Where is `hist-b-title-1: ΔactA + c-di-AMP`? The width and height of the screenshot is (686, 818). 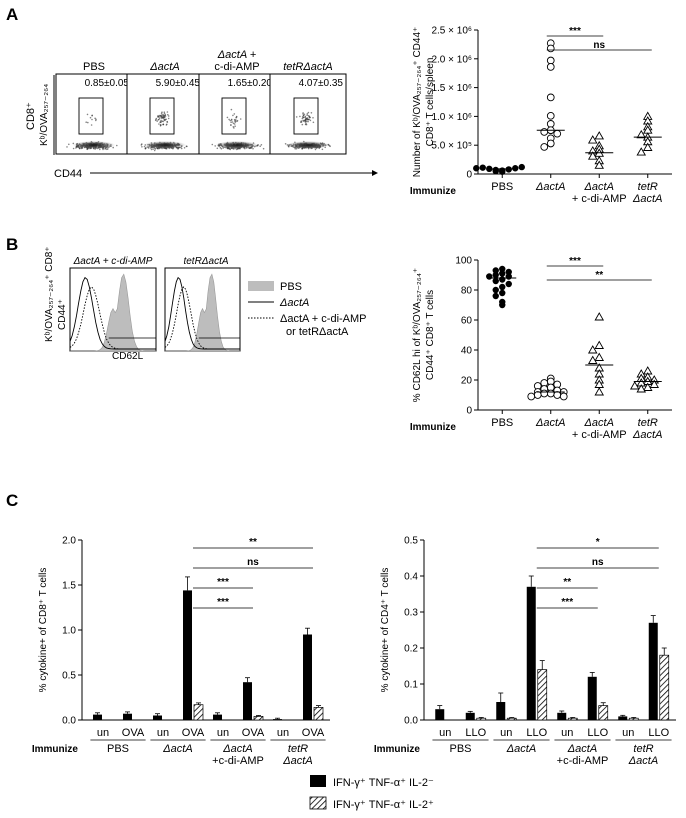 hist-b-title-1: ΔactA + c-di-AMP is located at coordinates (113, 261).